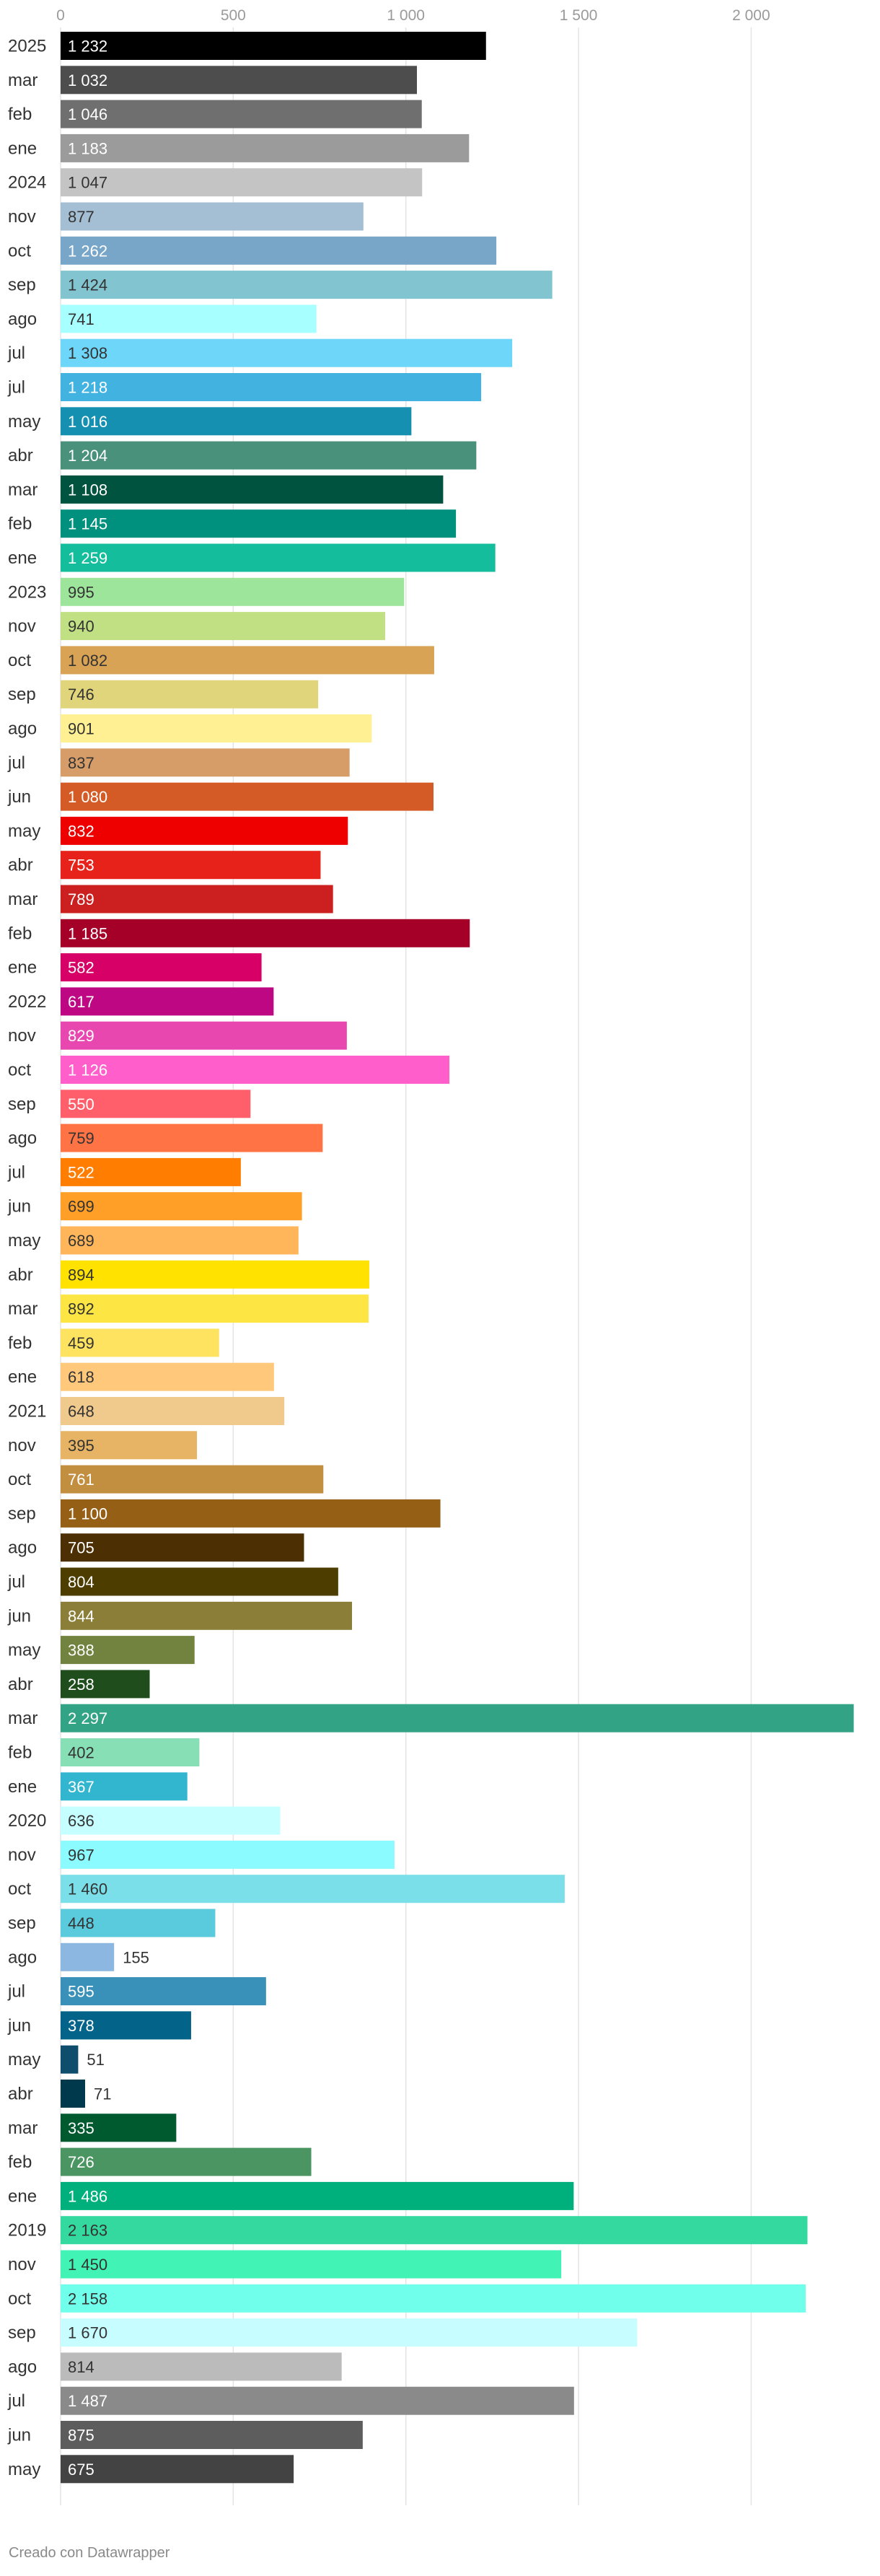 Image resolution: width=880 pixels, height=2576 pixels. What do you see at coordinates (22, 1104) in the screenshot?
I see `category-label: sep` at bounding box center [22, 1104].